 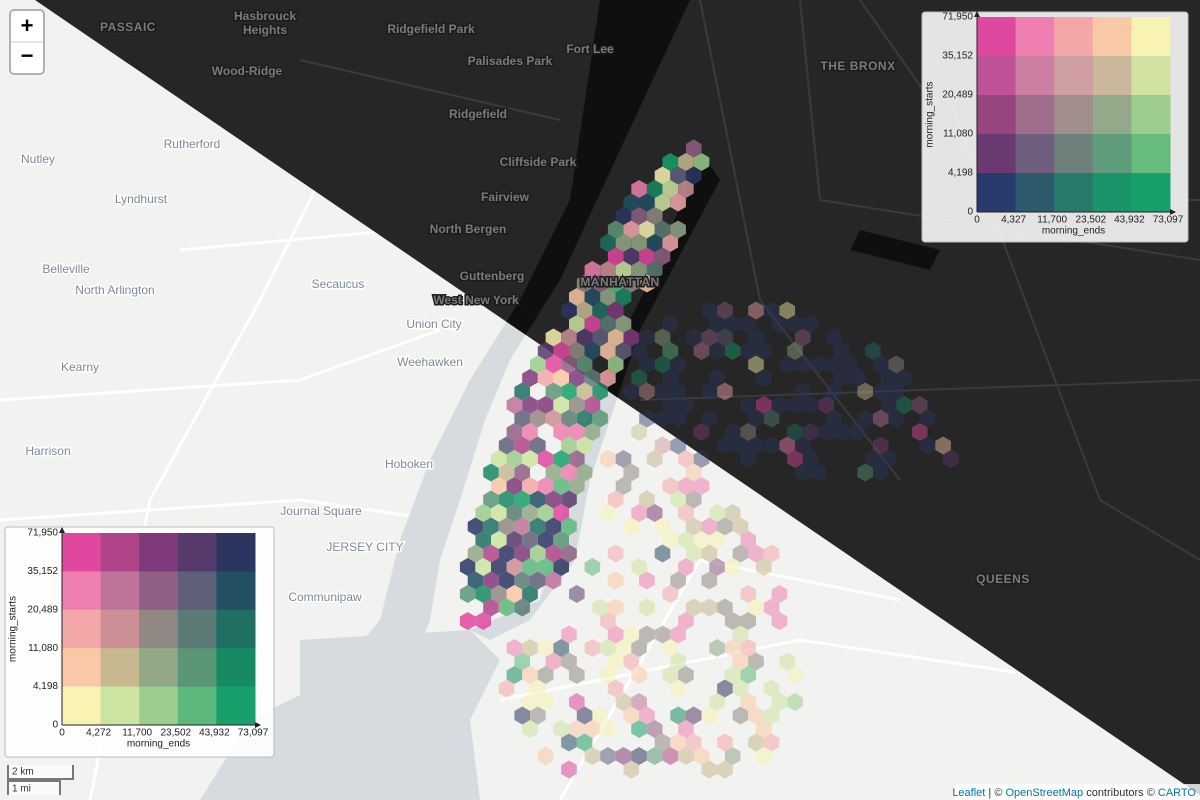 I want to click on place-label: Harrison, so click(x=47, y=451).